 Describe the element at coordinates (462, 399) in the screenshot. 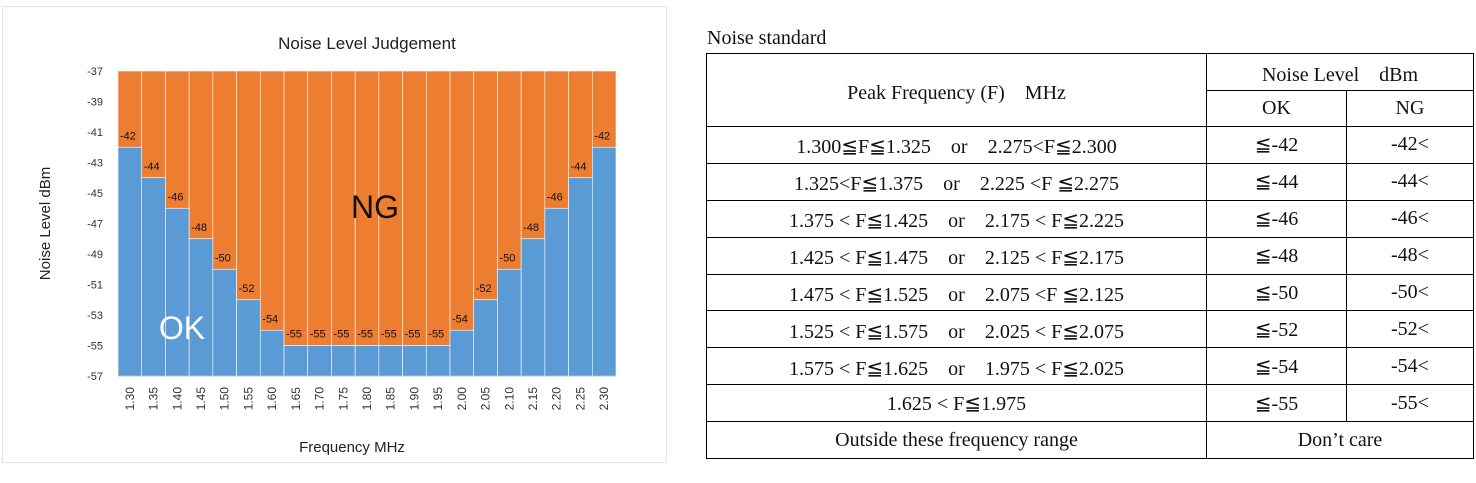

I see `x-tick-label: 2.00` at that location.